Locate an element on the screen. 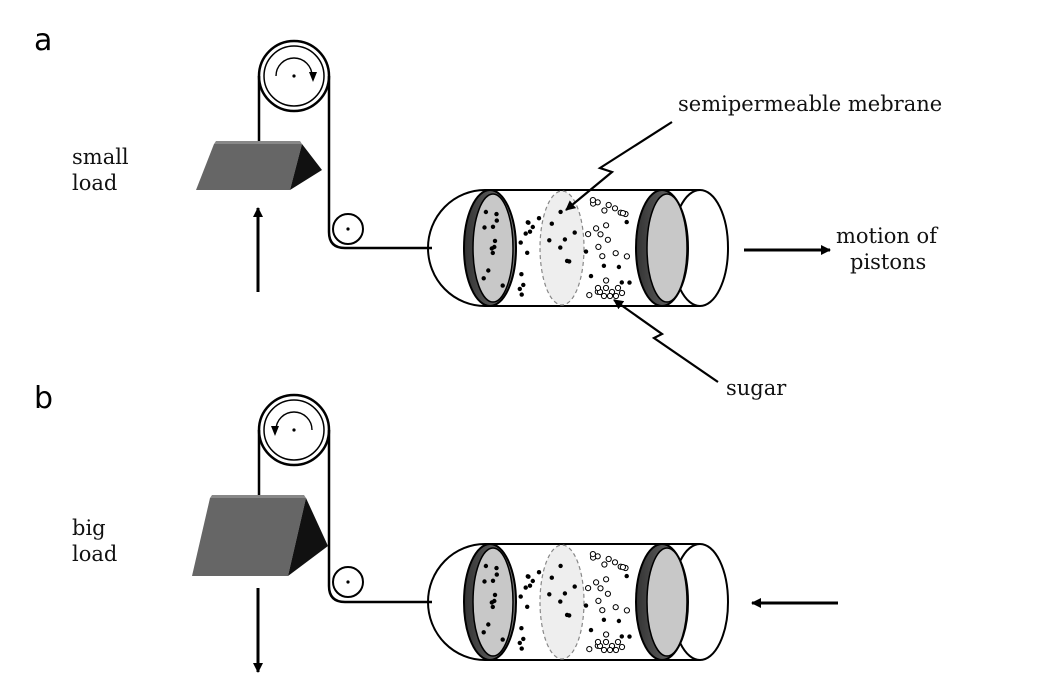  membrane-pointer-a is located at coordinates (619, 166).